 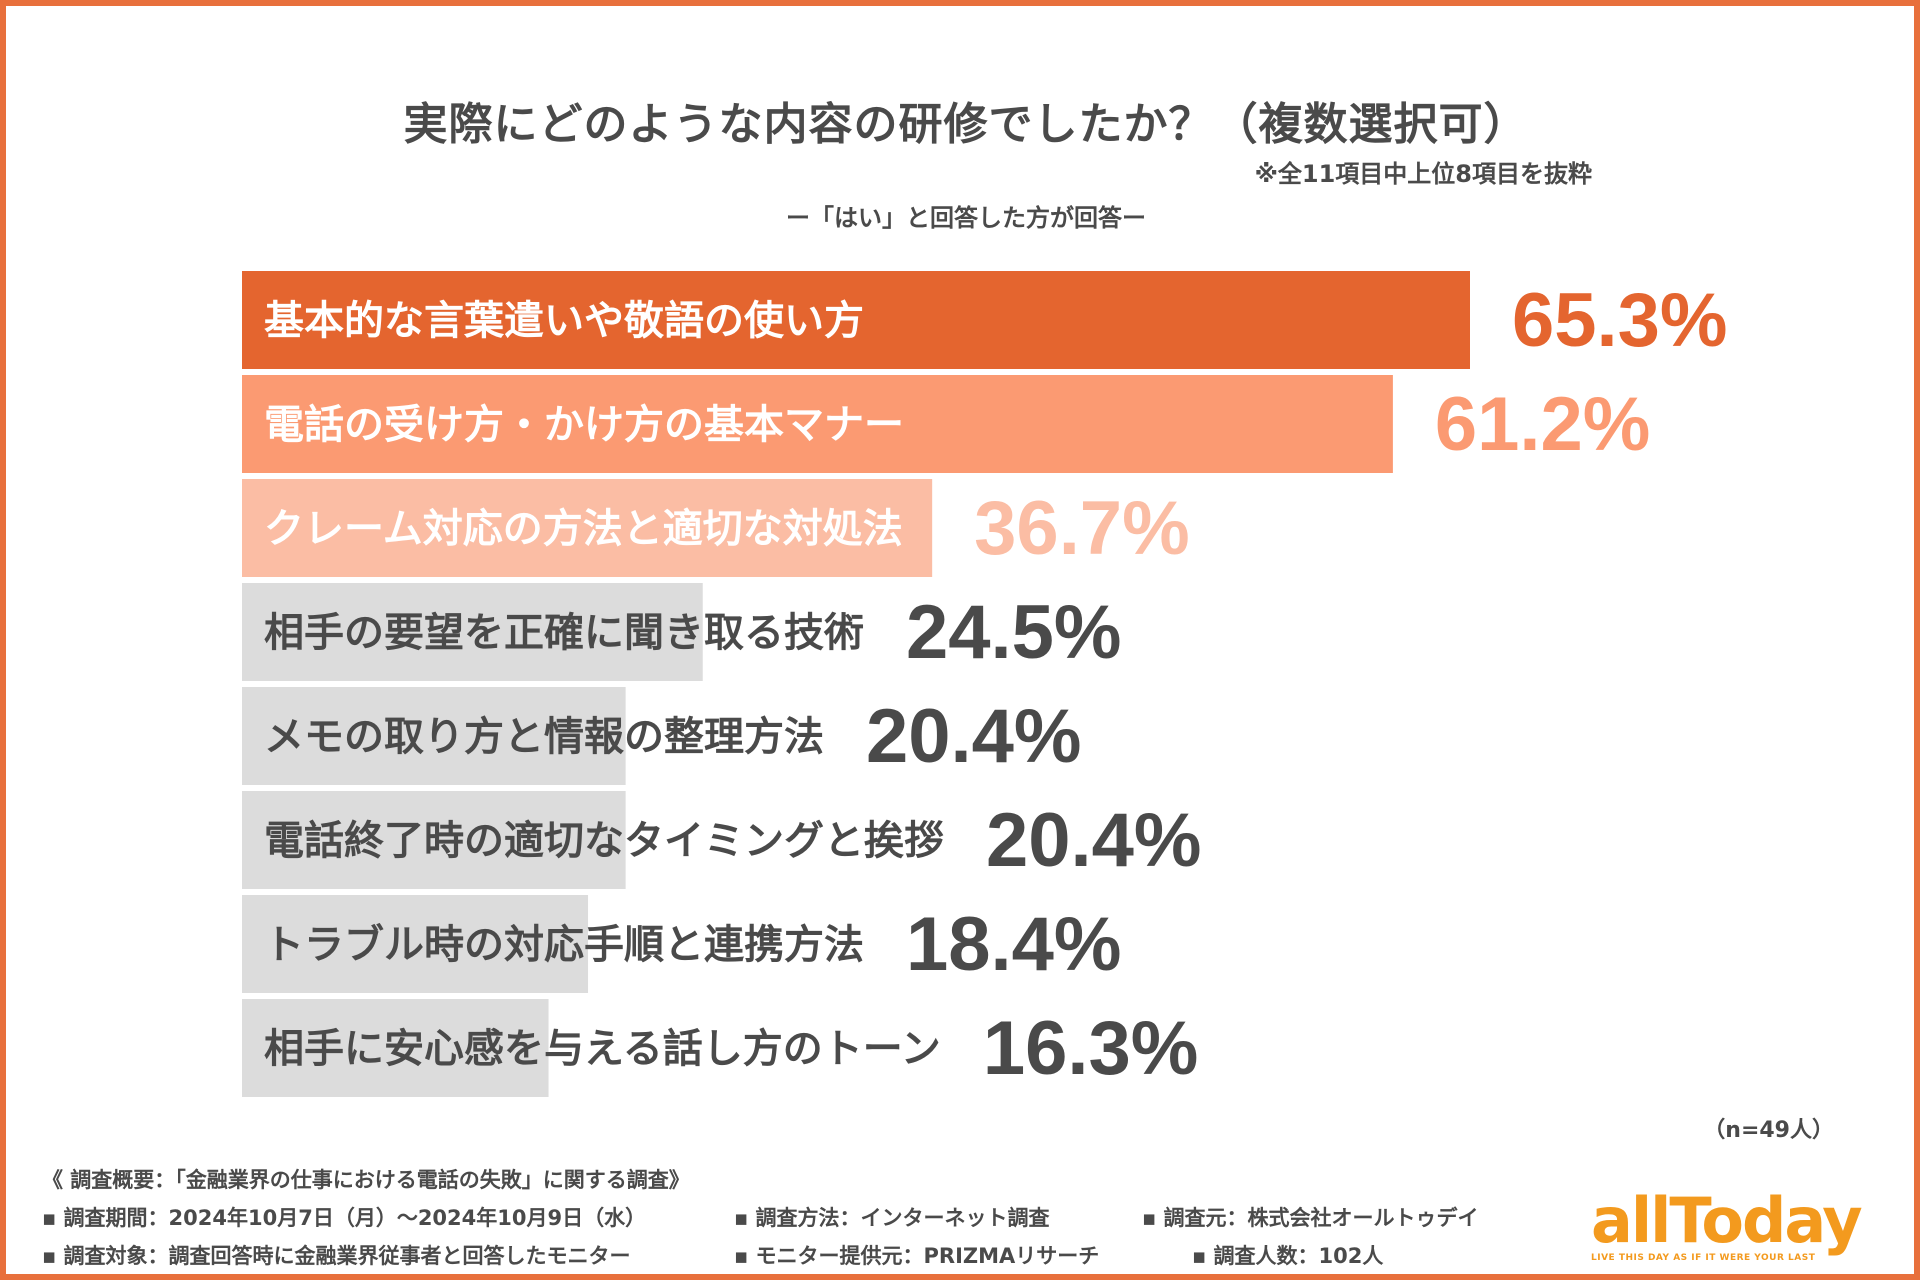 What do you see at coordinates (584, 425) in the screenshot?
I see `bar-label-2: 電話の受け方・かけ方の基本マナー` at bounding box center [584, 425].